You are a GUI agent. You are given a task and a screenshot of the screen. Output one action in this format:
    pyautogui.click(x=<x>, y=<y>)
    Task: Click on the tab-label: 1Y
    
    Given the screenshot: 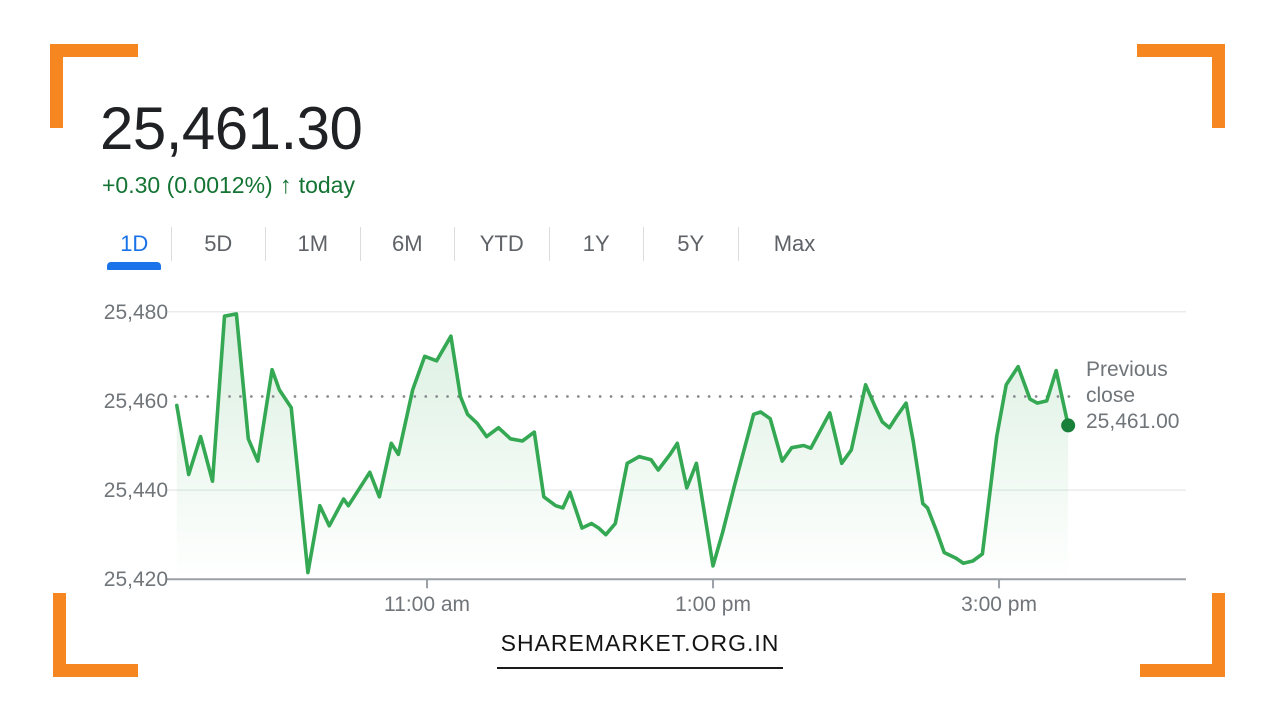 What is the action you would take?
    pyautogui.click(x=596, y=243)
    